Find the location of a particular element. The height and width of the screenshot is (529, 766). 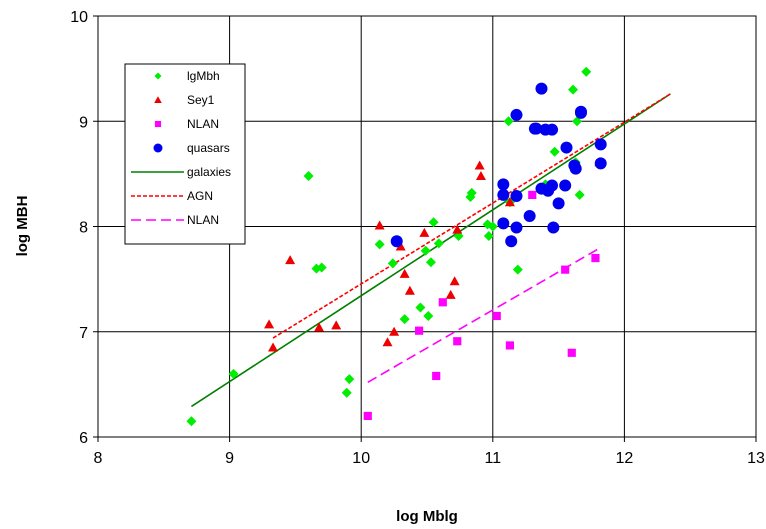

legend-label: NLAN is located at coordinates (203, 124).